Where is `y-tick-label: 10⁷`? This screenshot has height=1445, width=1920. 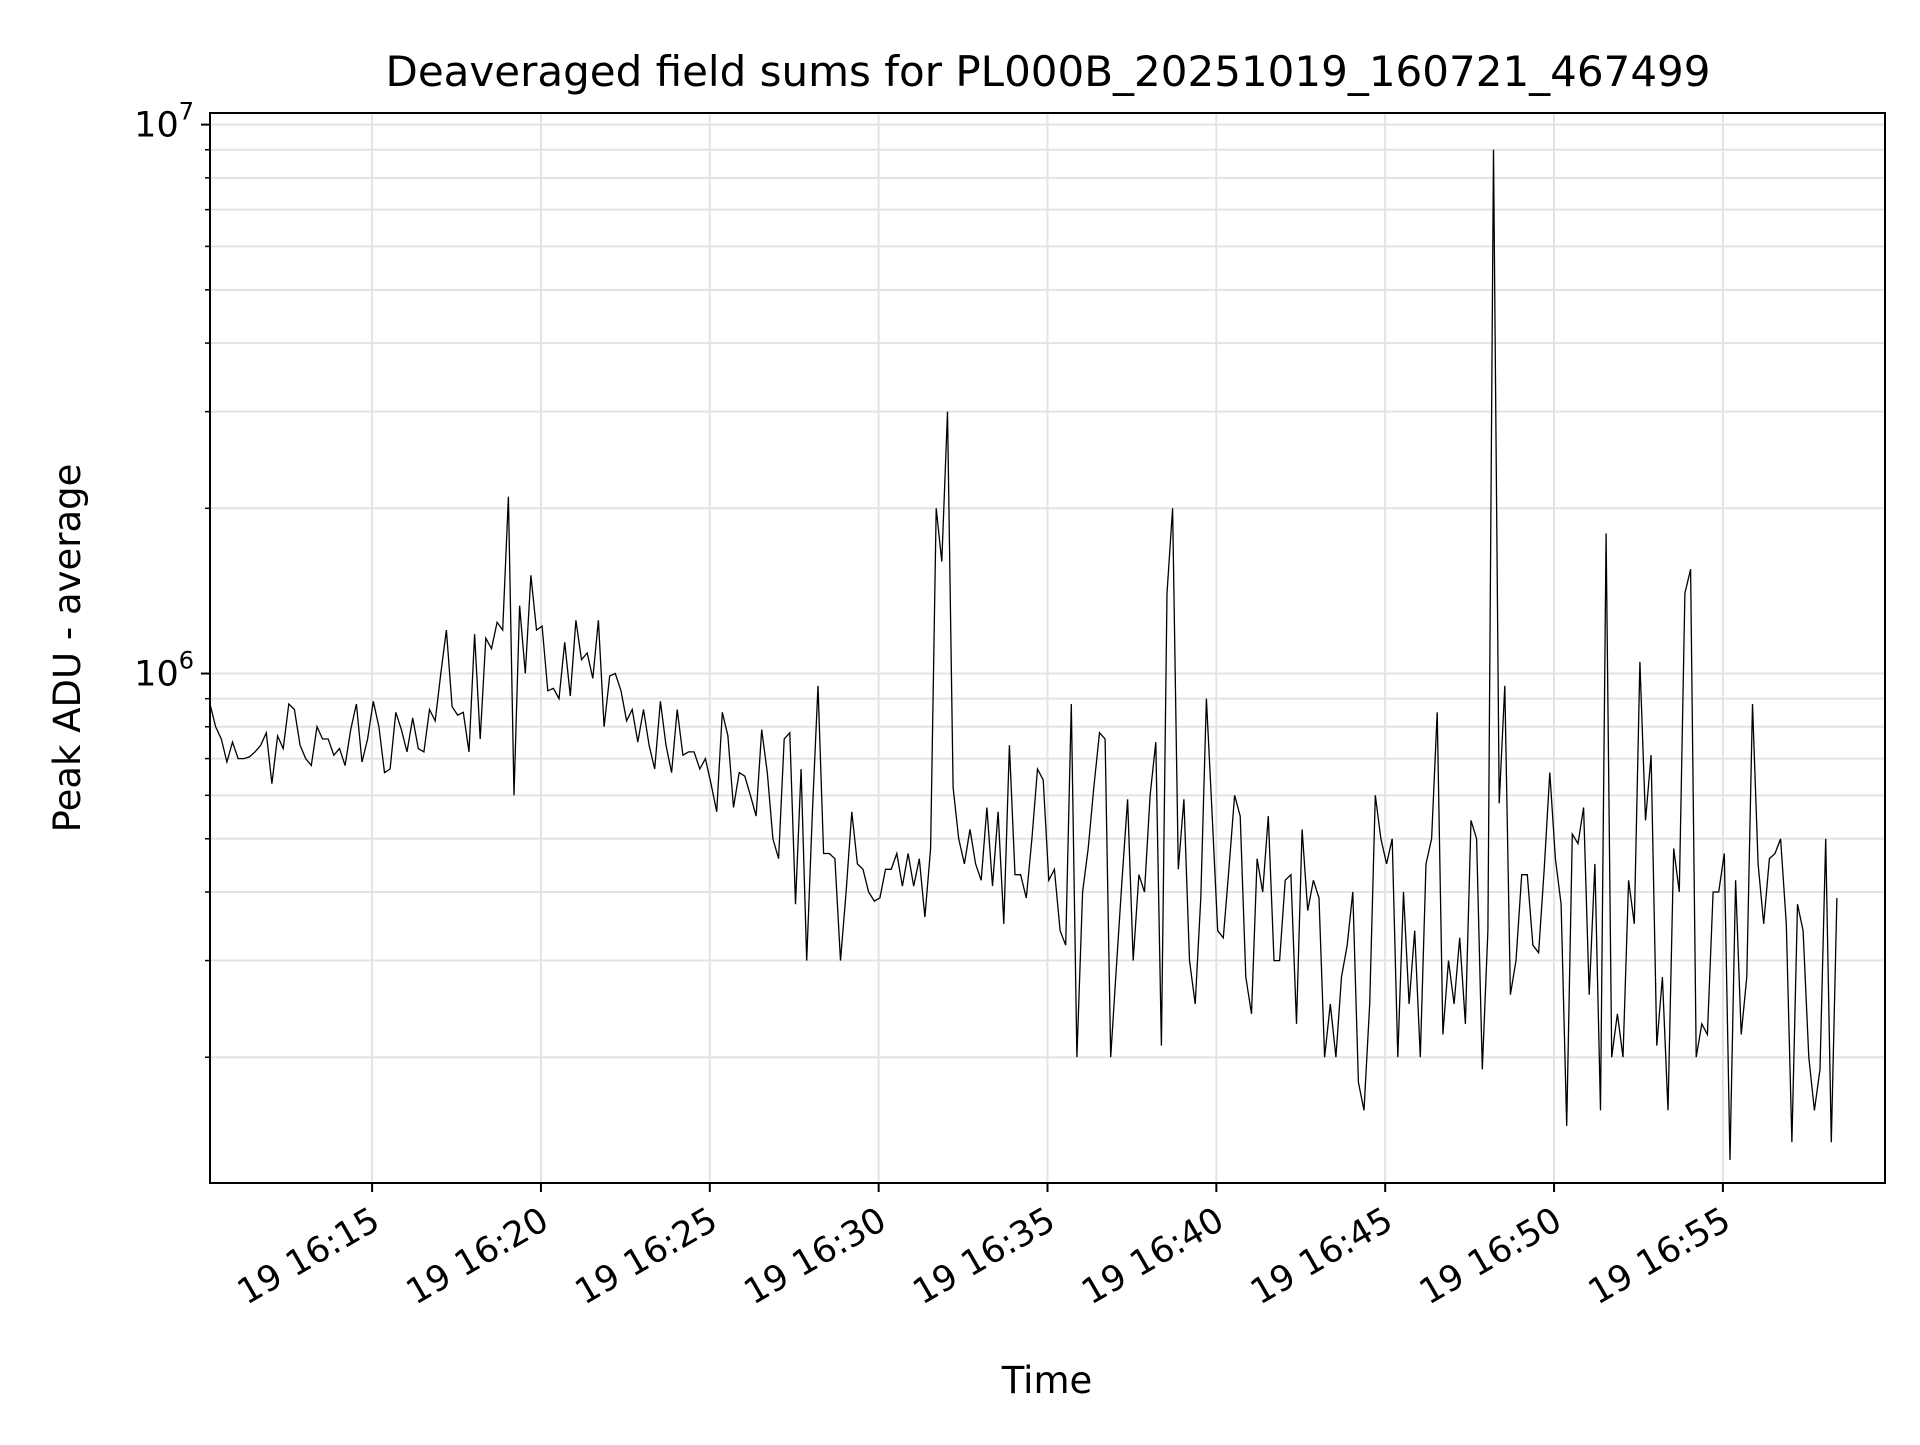
y-tick-label: 10⁷ is located at coordinates (164, 122).